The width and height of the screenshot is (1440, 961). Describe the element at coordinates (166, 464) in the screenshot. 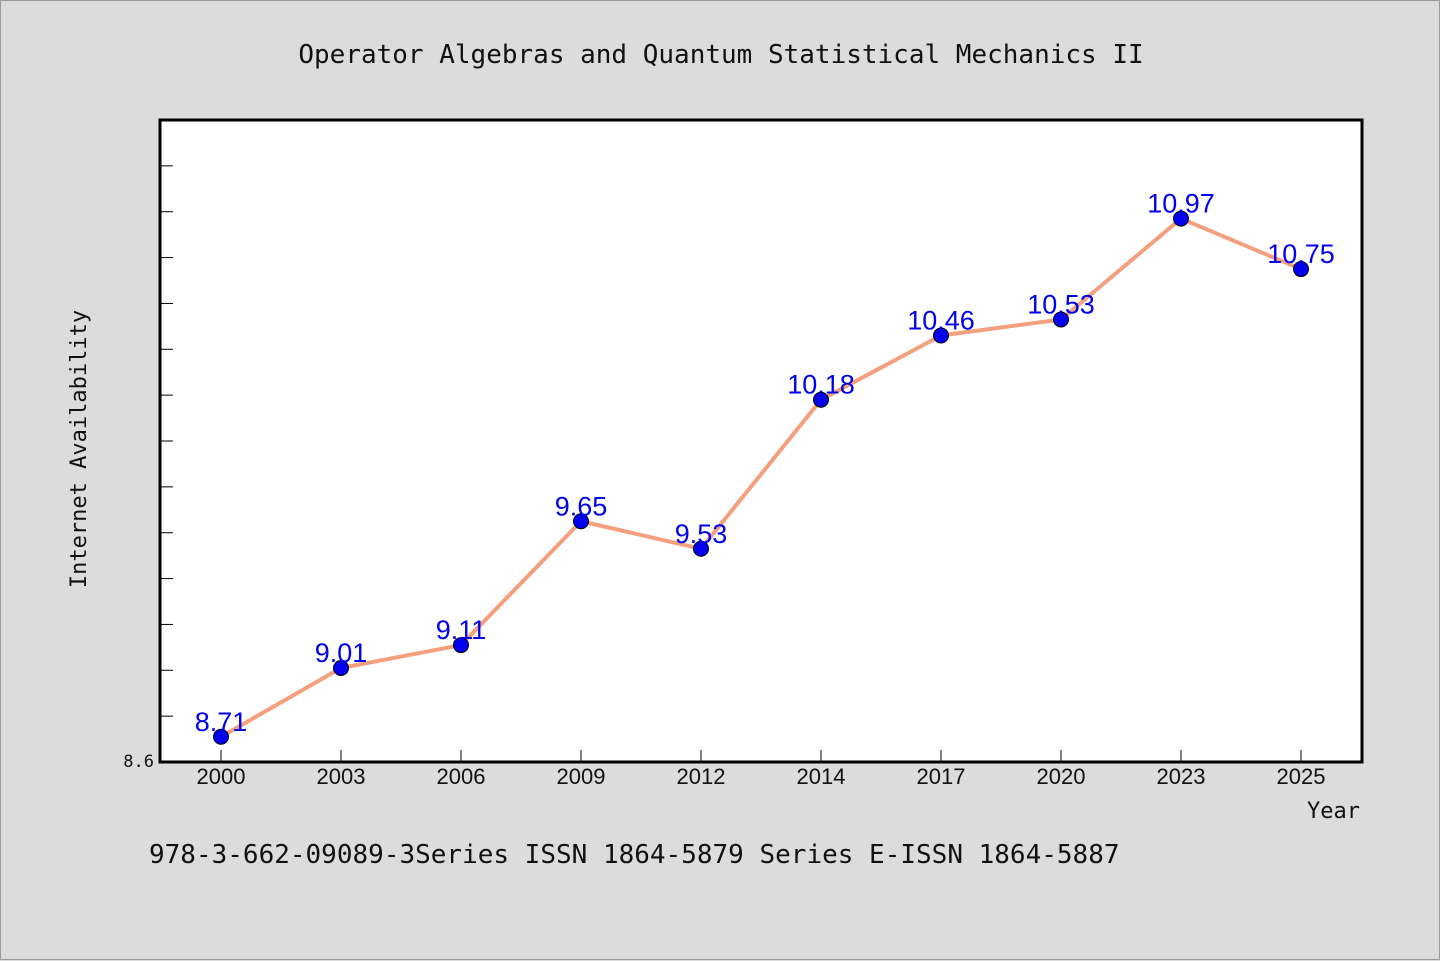

I see `y-axis-ticks` at that location.